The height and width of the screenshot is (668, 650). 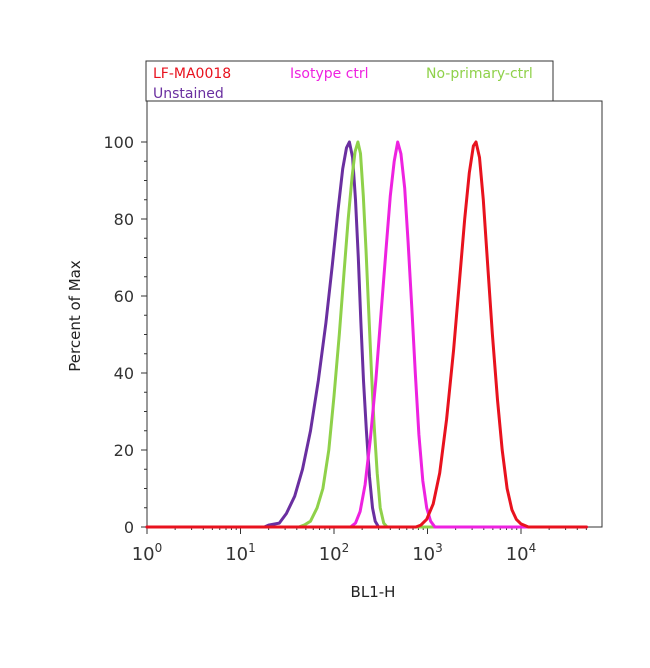 What do you see at coordinates (329, 74) in the screenshot?
I see `legend-entry-isotype-ctrl: Isotype ctrl` at bounding box center [329, 74].